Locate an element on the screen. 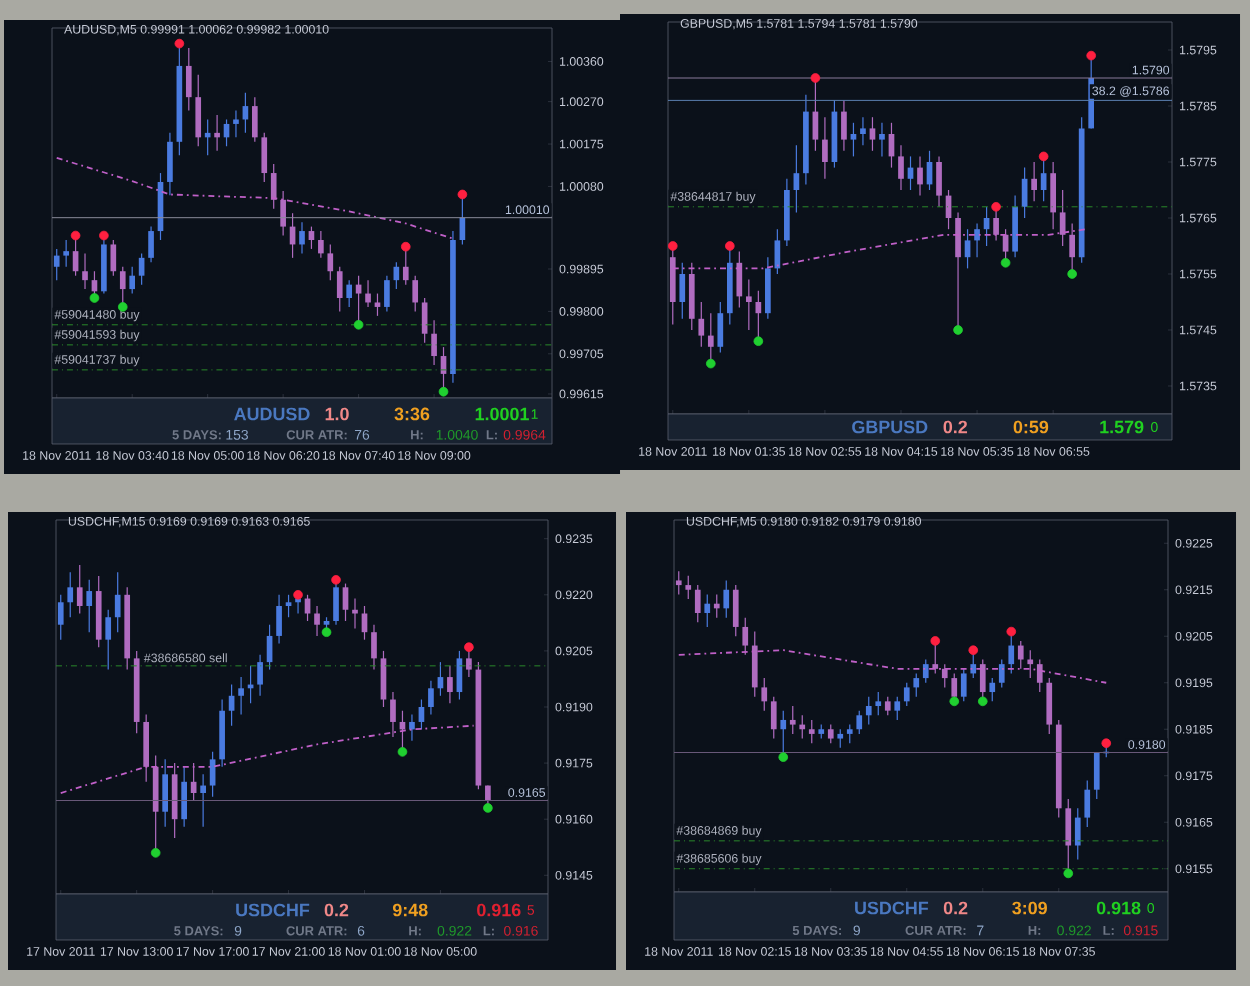  text: 0:59 is located at coordinates (1031, 427).